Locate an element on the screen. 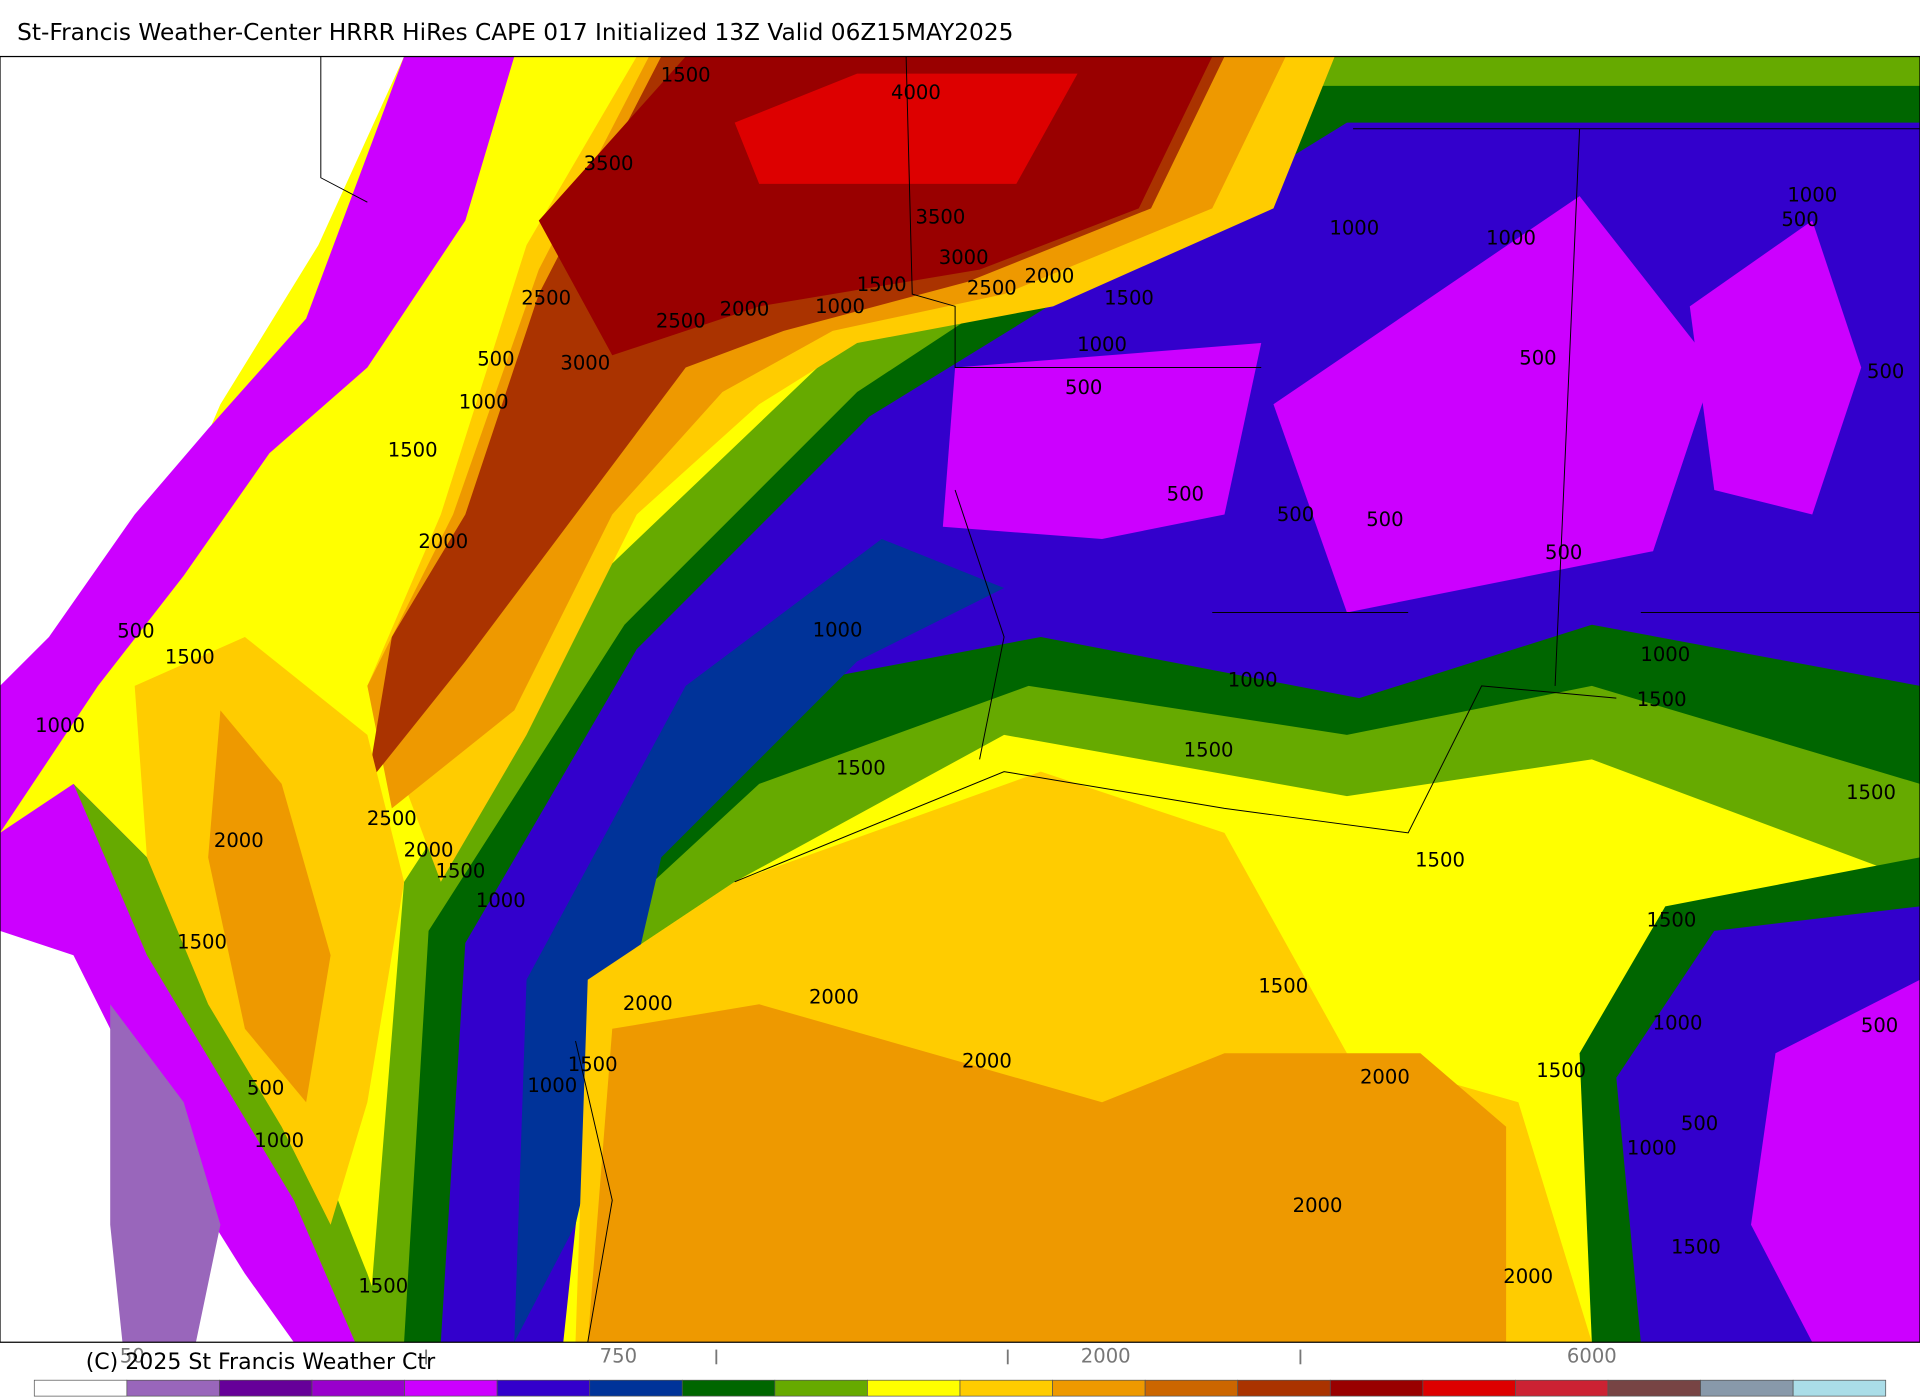  coast-band is located at coordinates (257, 444).